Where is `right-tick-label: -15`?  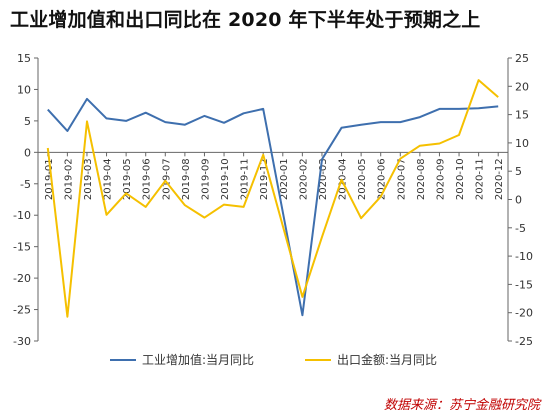
right-tick-label: -15 is located at coordinates (524, 284).